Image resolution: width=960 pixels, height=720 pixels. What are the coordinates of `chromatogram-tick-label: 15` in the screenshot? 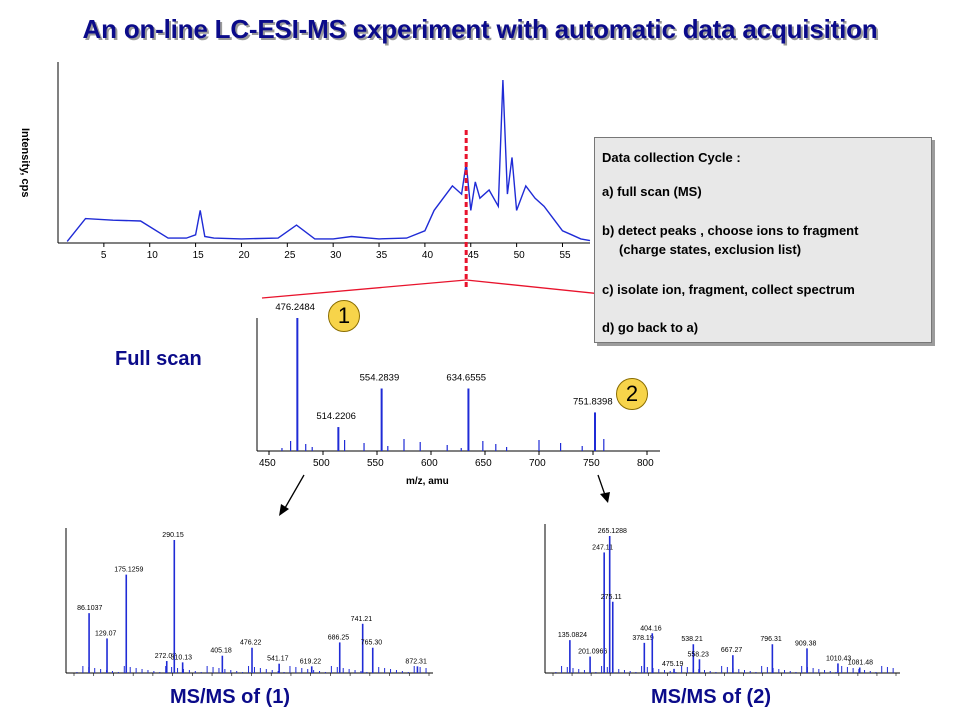 It's located at (199, 255).